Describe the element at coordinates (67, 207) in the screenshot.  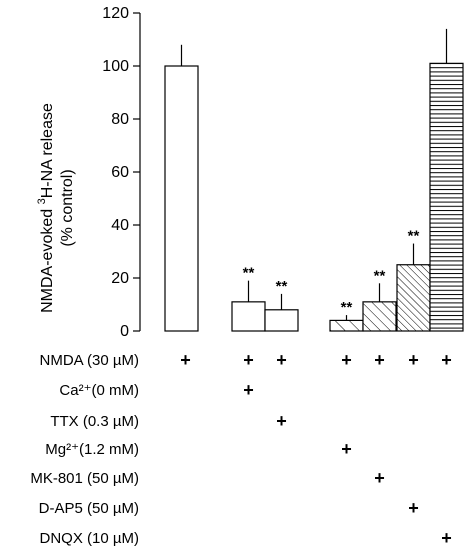
I see `y-axis-subtitle: (% control)` at that location.